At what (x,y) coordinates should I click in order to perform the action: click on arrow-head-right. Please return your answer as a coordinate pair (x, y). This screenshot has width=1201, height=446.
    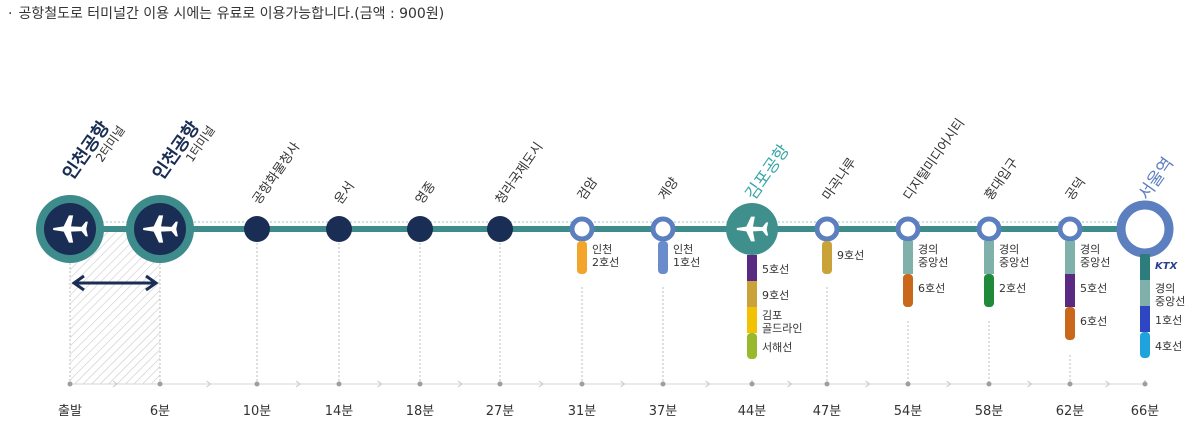
    Looking at the image, I should click on (152, 283).